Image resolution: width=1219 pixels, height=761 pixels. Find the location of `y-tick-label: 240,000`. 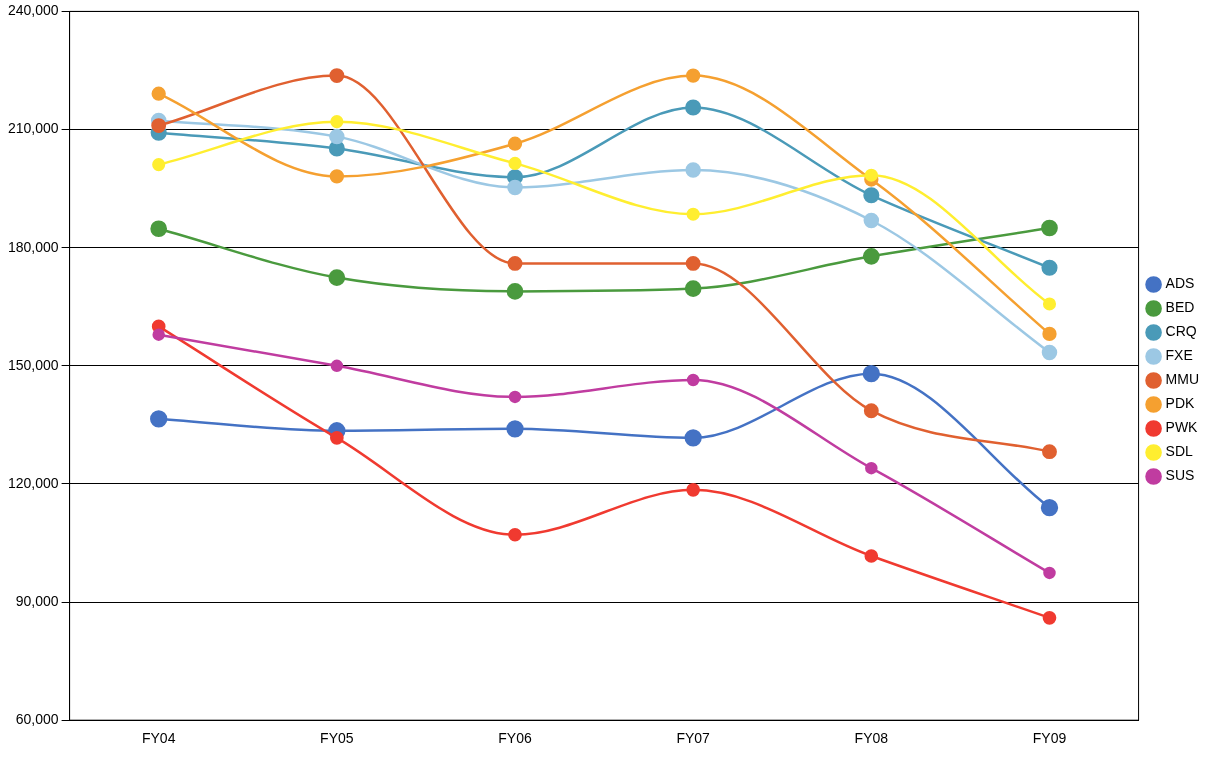

y-tick-label: 240,000 is located at coordinates (33, 10).